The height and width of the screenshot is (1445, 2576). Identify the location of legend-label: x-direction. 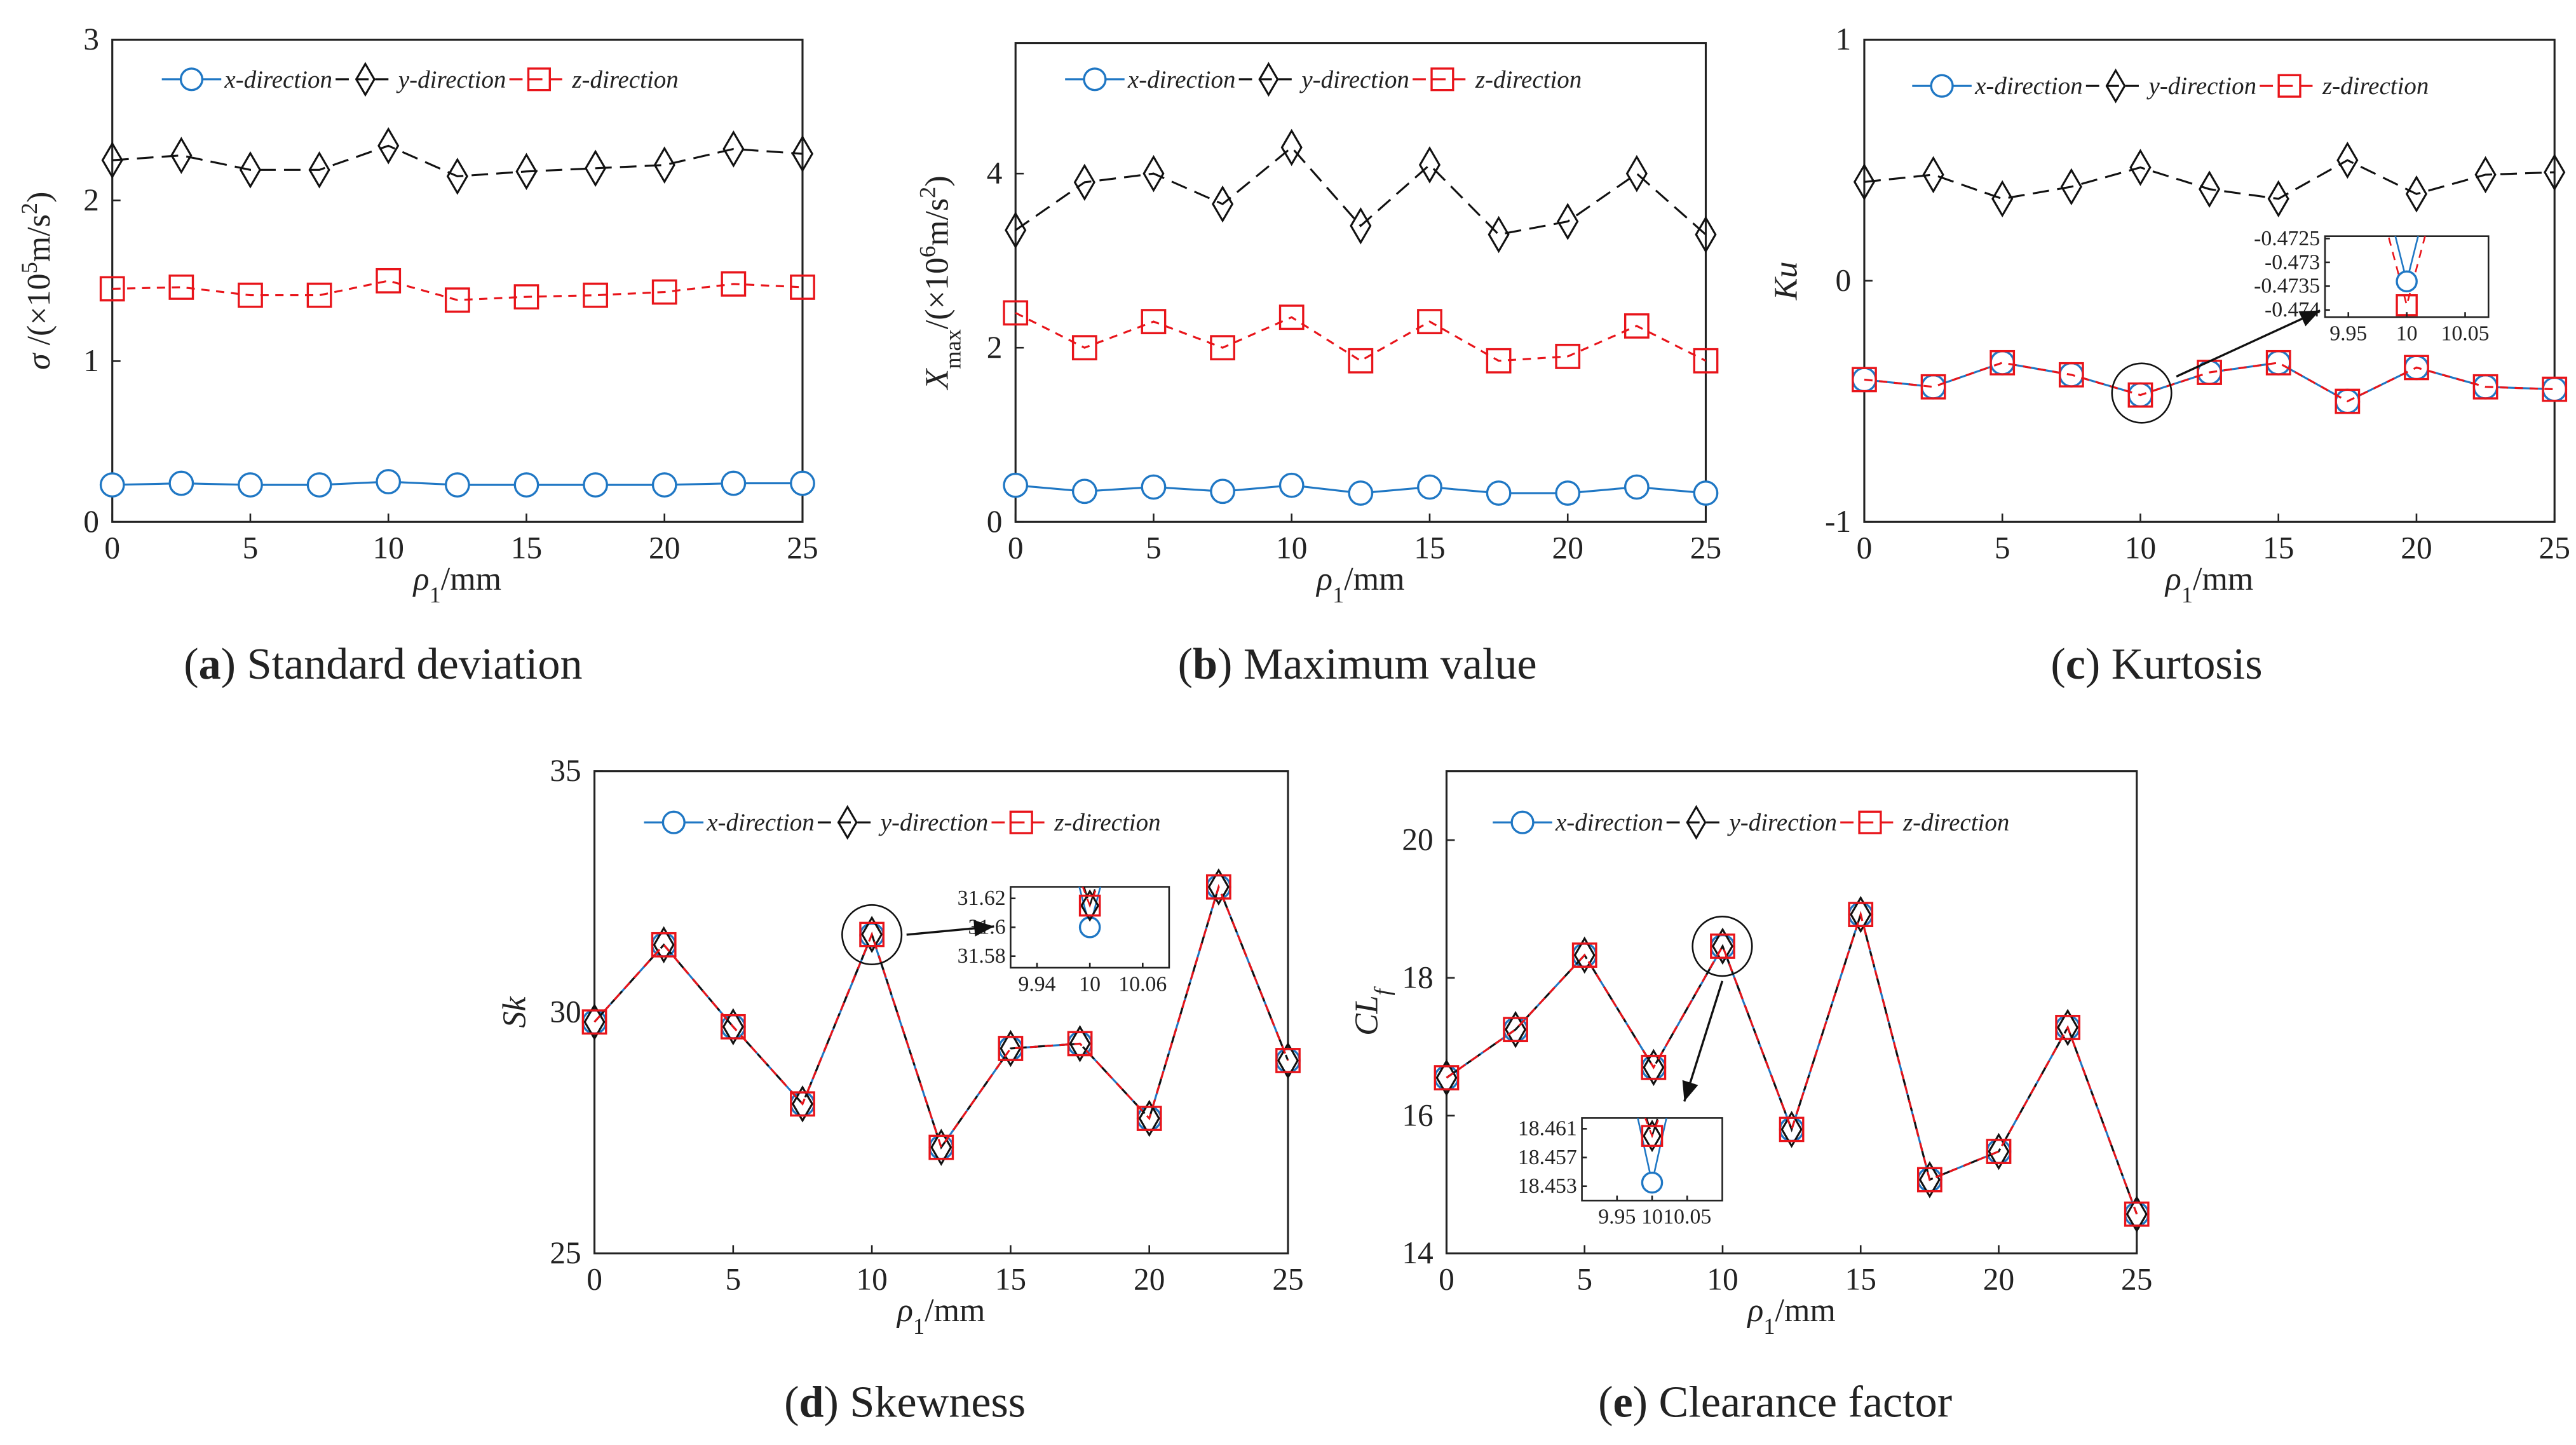
(1181, 79).